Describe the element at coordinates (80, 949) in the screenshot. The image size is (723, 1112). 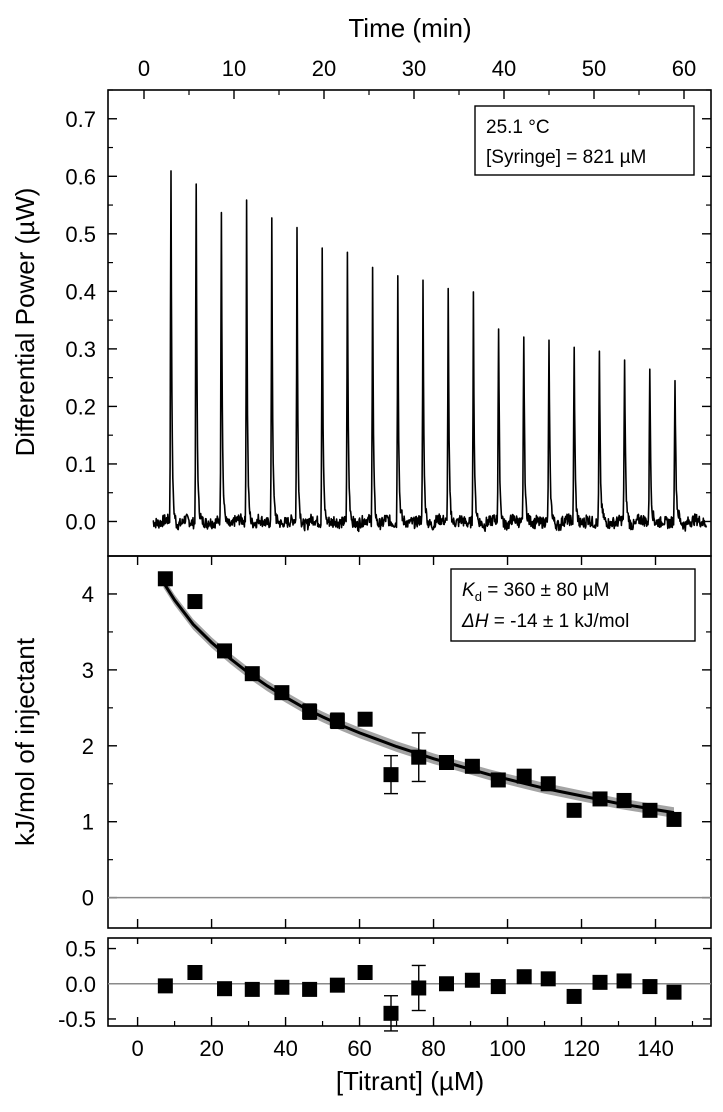
I see `bottom-y-tick-label: 0.5` at that location.